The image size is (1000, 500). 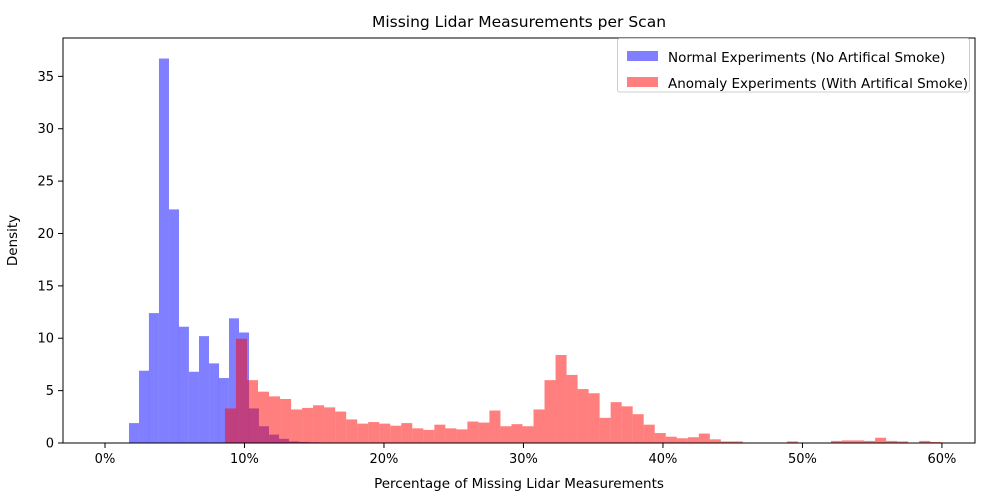 I want to click on x-tick-label: 10%, so click(x=244, y=459).